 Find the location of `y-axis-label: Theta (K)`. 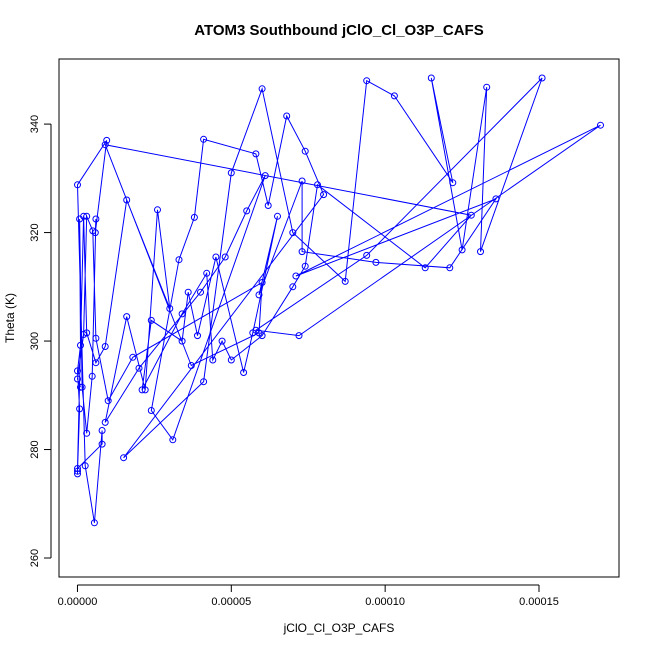

y-axis-label: Theta (K) is located at coordinates (10, 318).